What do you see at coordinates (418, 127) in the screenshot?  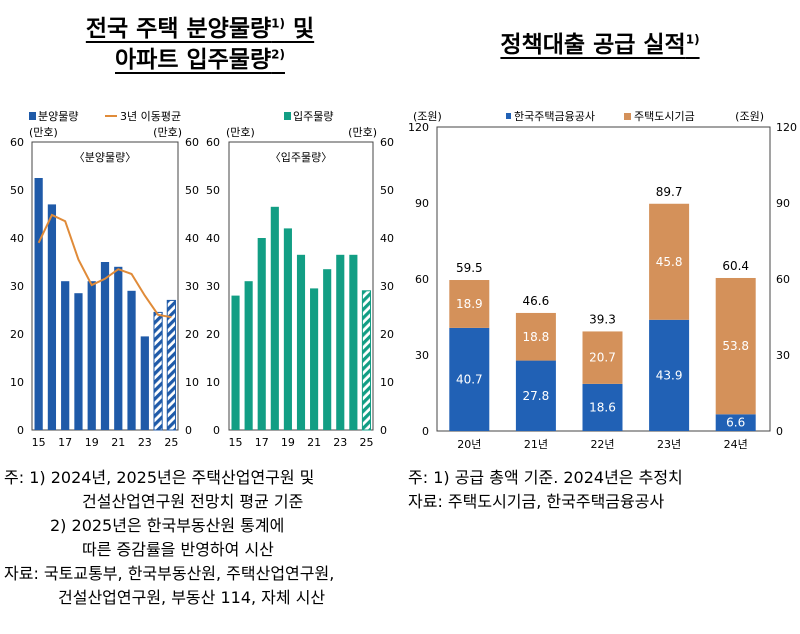 I see `y-tick-label-left: 120` at bounding box center [418, 127].